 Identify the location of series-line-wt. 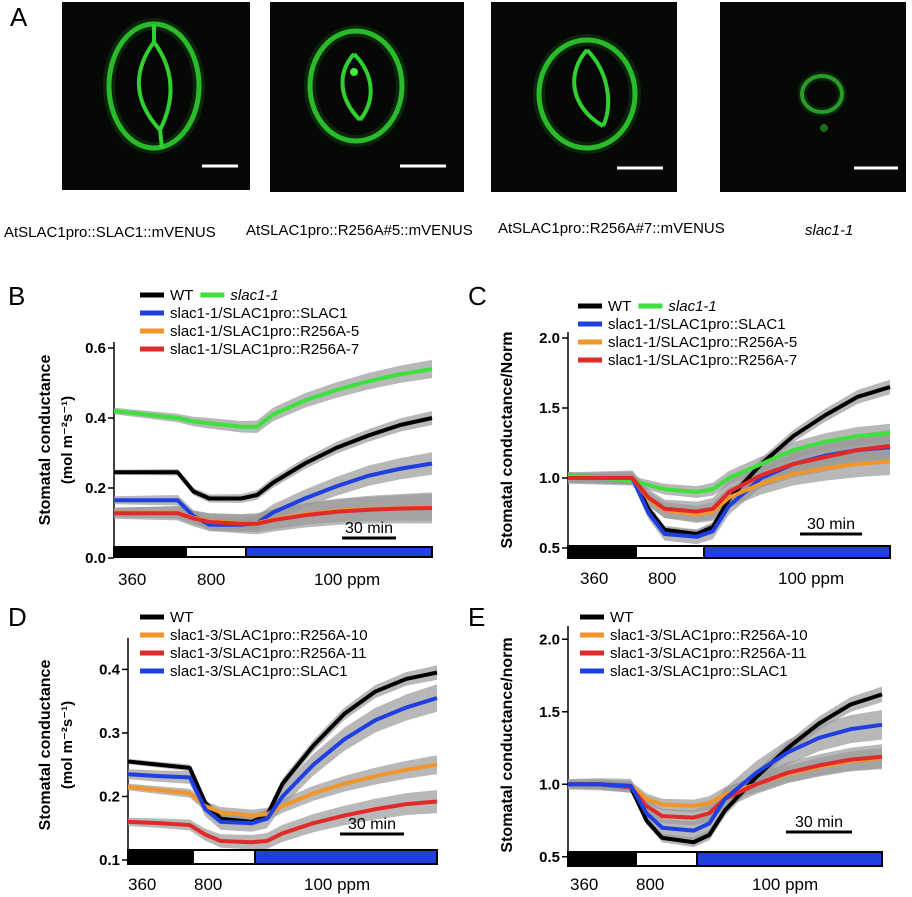
(273, 458).